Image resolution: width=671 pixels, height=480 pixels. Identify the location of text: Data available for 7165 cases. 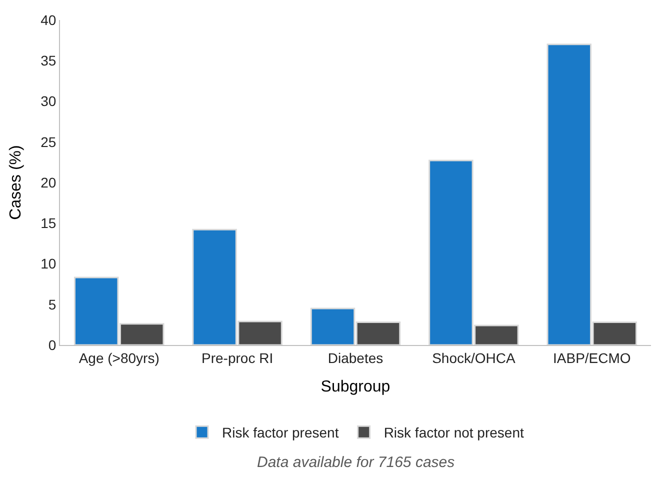
(356, 462).